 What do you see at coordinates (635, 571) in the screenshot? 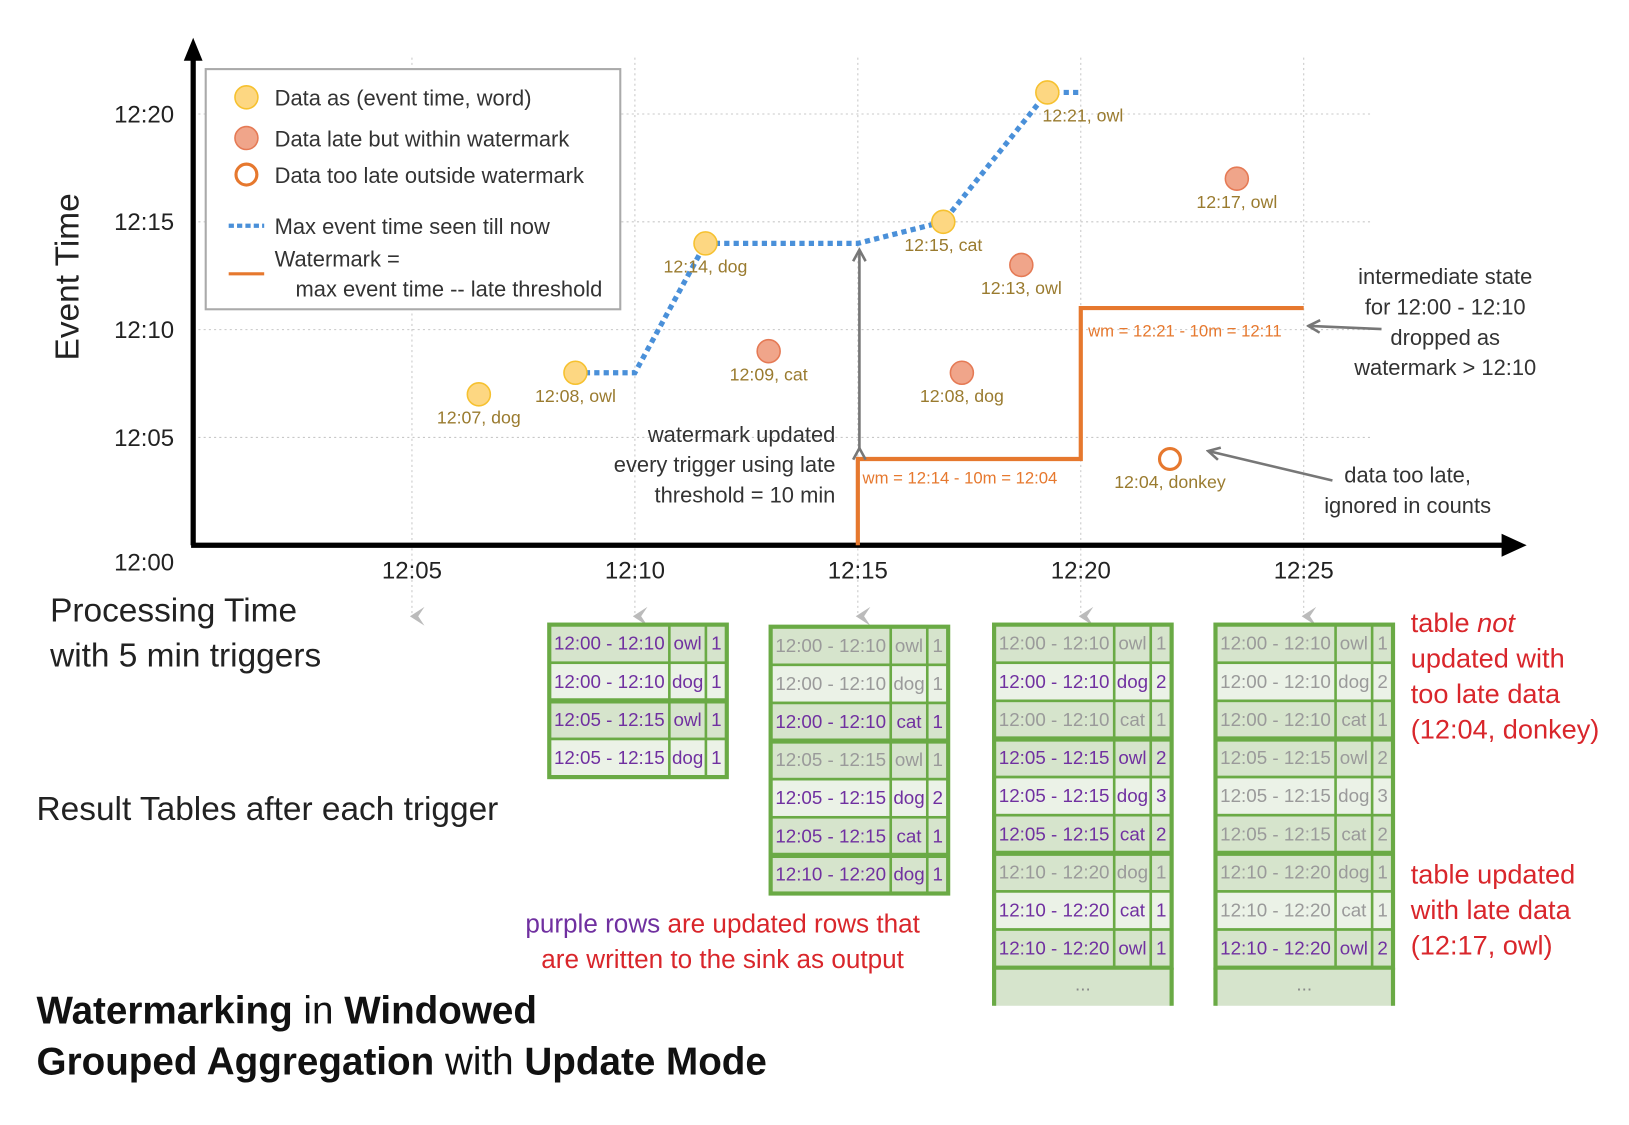
I see `x-tick-label: 12:10` at bounding box center [635, 571].